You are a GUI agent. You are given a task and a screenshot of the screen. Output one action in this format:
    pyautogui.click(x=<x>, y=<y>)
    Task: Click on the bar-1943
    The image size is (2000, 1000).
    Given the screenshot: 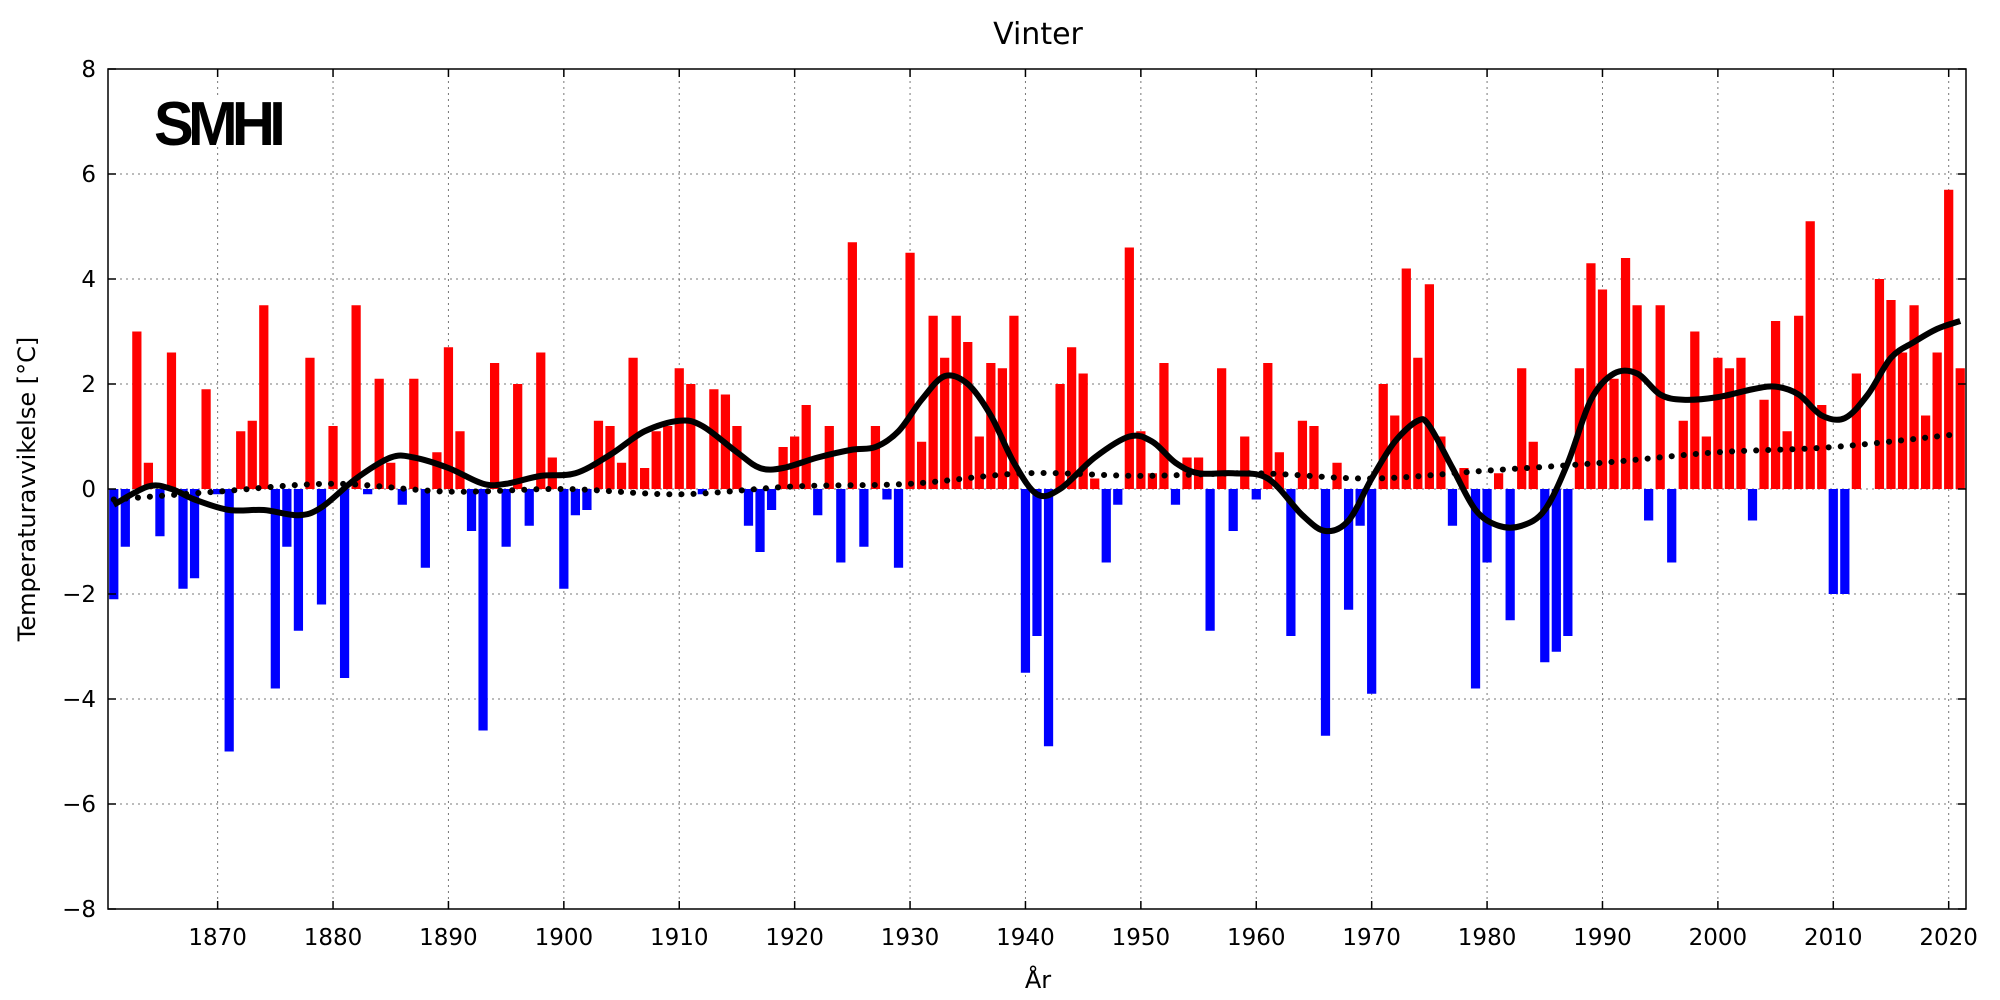 What is the action you would take?
    pyautogui.click(x=1060, y=436)
    